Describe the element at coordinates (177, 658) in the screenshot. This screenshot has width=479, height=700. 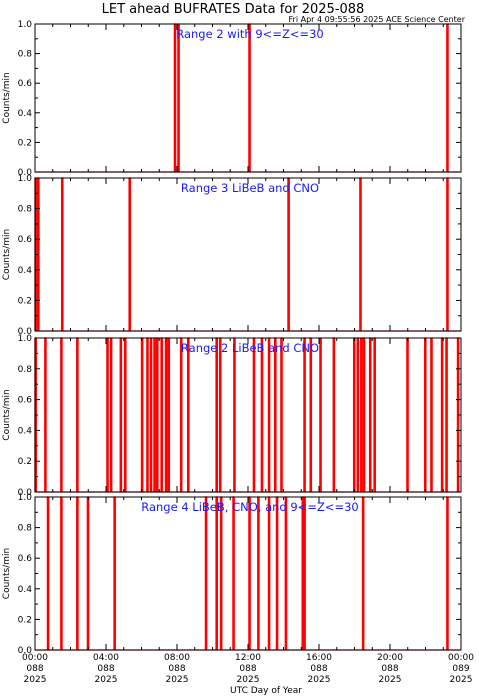
I see `x-tick-label: 08:00` at that location.